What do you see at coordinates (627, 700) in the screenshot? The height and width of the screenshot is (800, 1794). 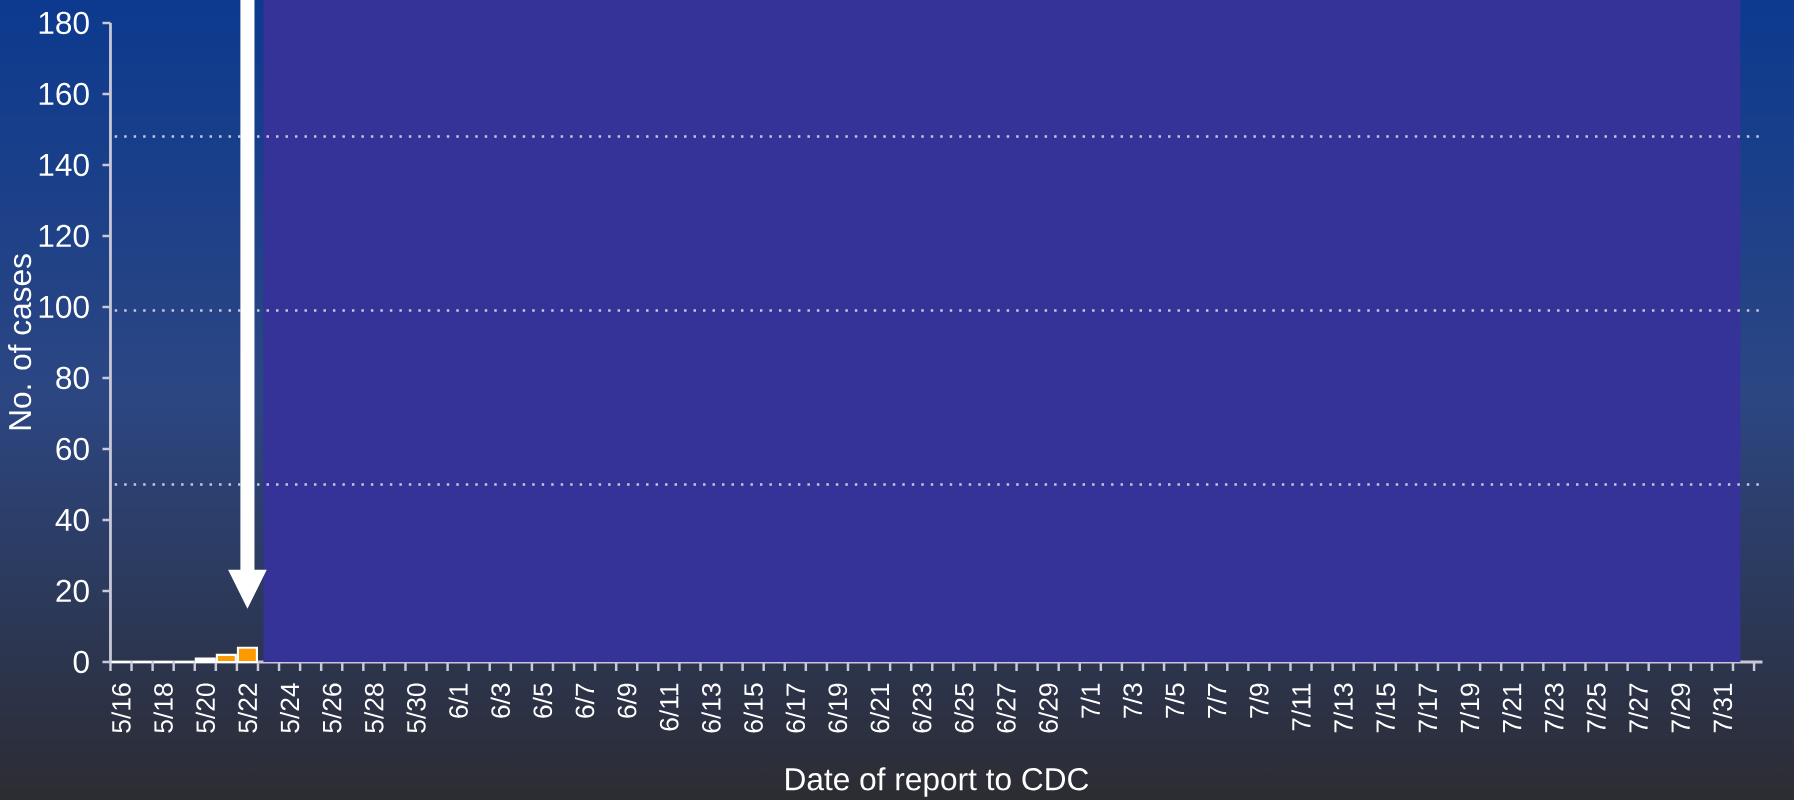 I see `x-tick-label: 6/9` at bounding box center [627, 700].